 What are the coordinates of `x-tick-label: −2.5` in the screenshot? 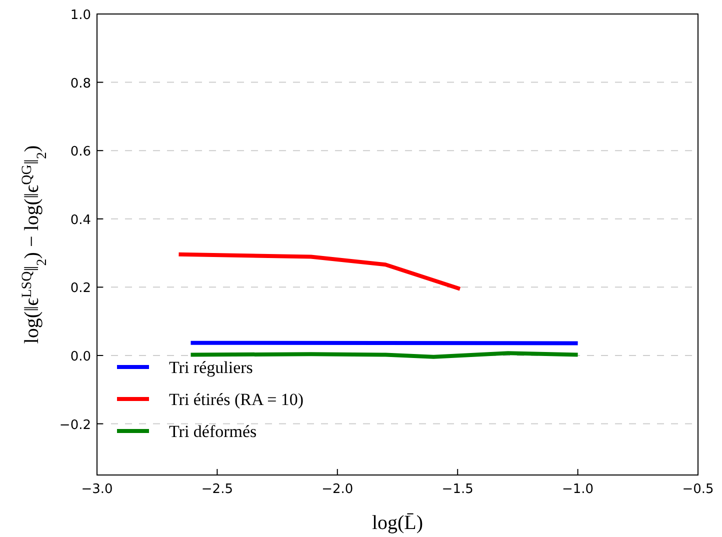 It's located at (217, 489).